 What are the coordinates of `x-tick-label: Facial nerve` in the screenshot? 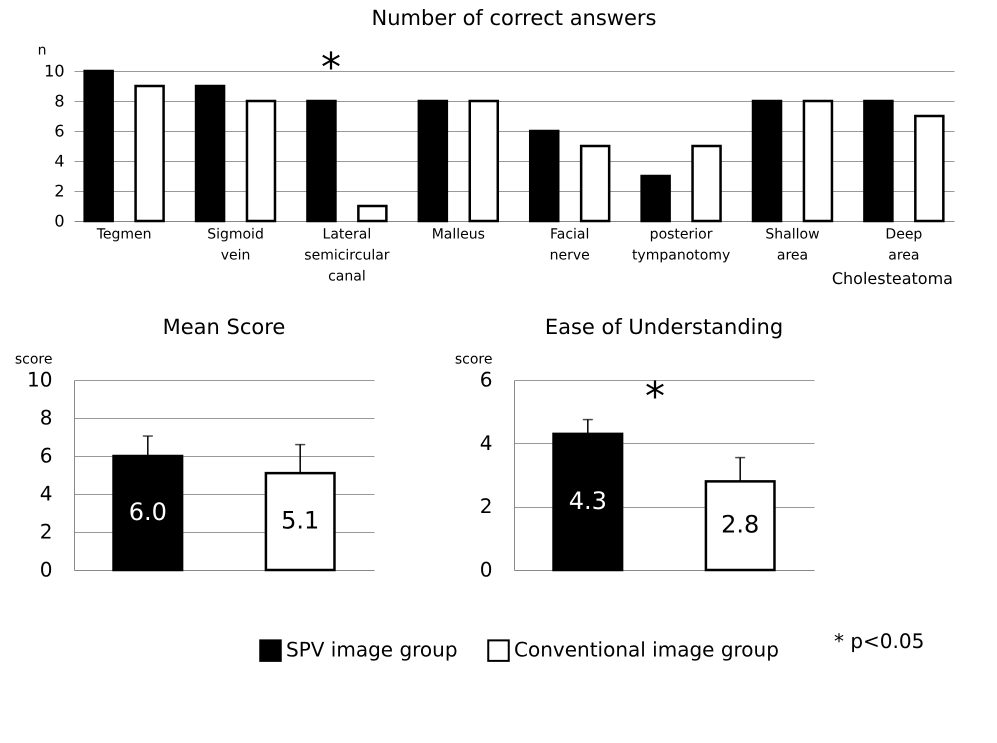 It's located at (570, 245).